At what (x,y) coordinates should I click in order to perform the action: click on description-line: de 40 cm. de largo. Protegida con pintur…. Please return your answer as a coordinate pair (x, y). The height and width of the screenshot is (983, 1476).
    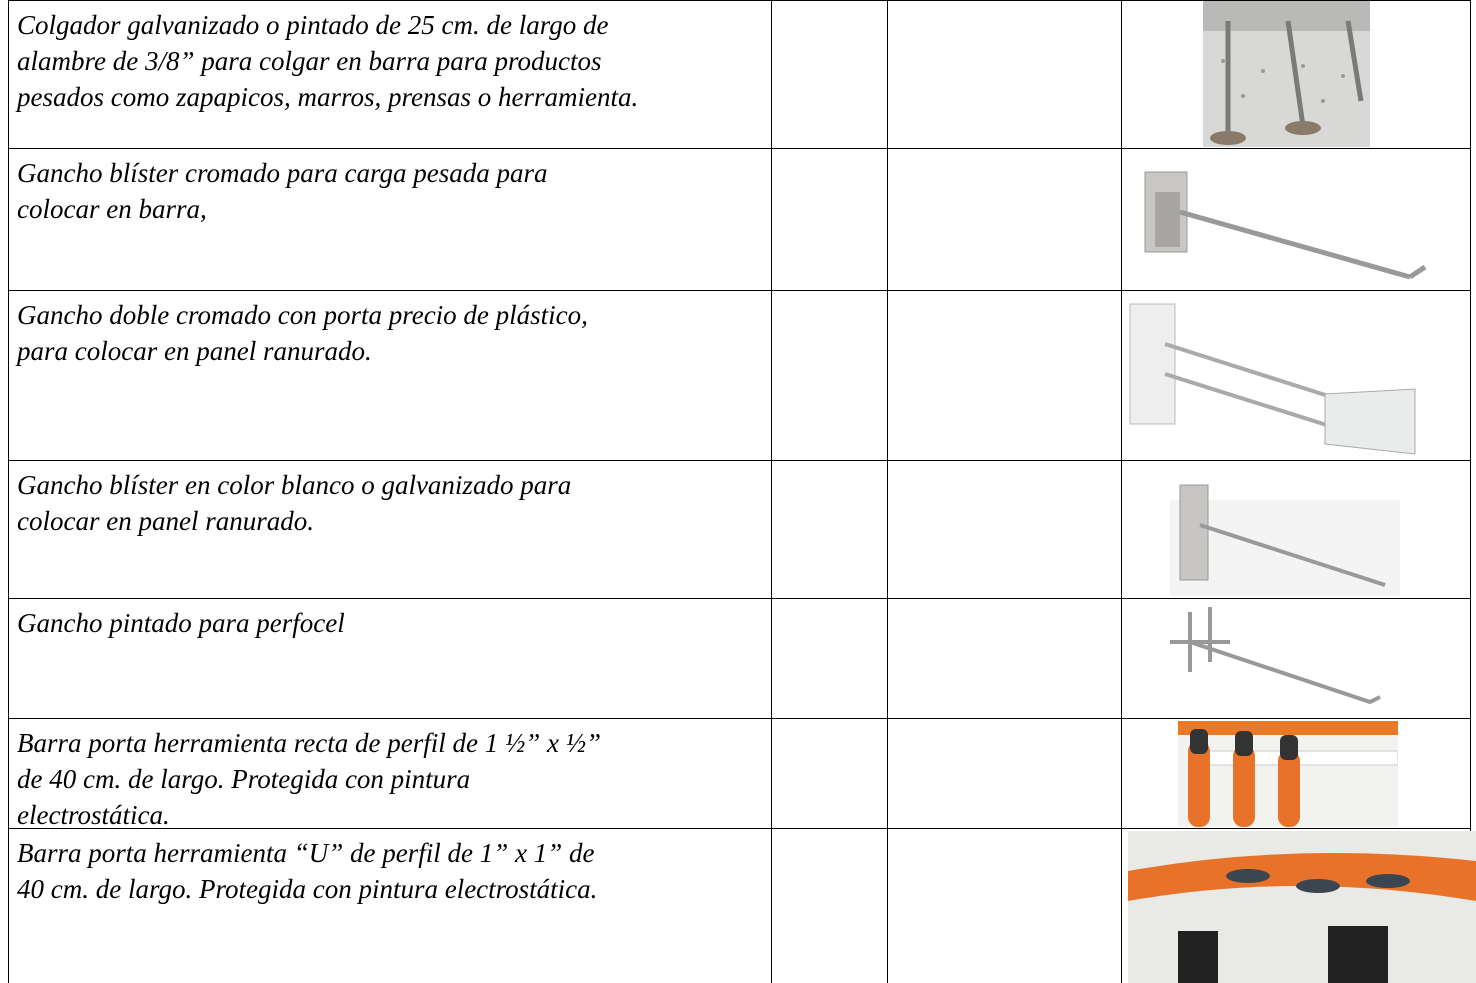
    Looking at the image, I should click on (244, 779).